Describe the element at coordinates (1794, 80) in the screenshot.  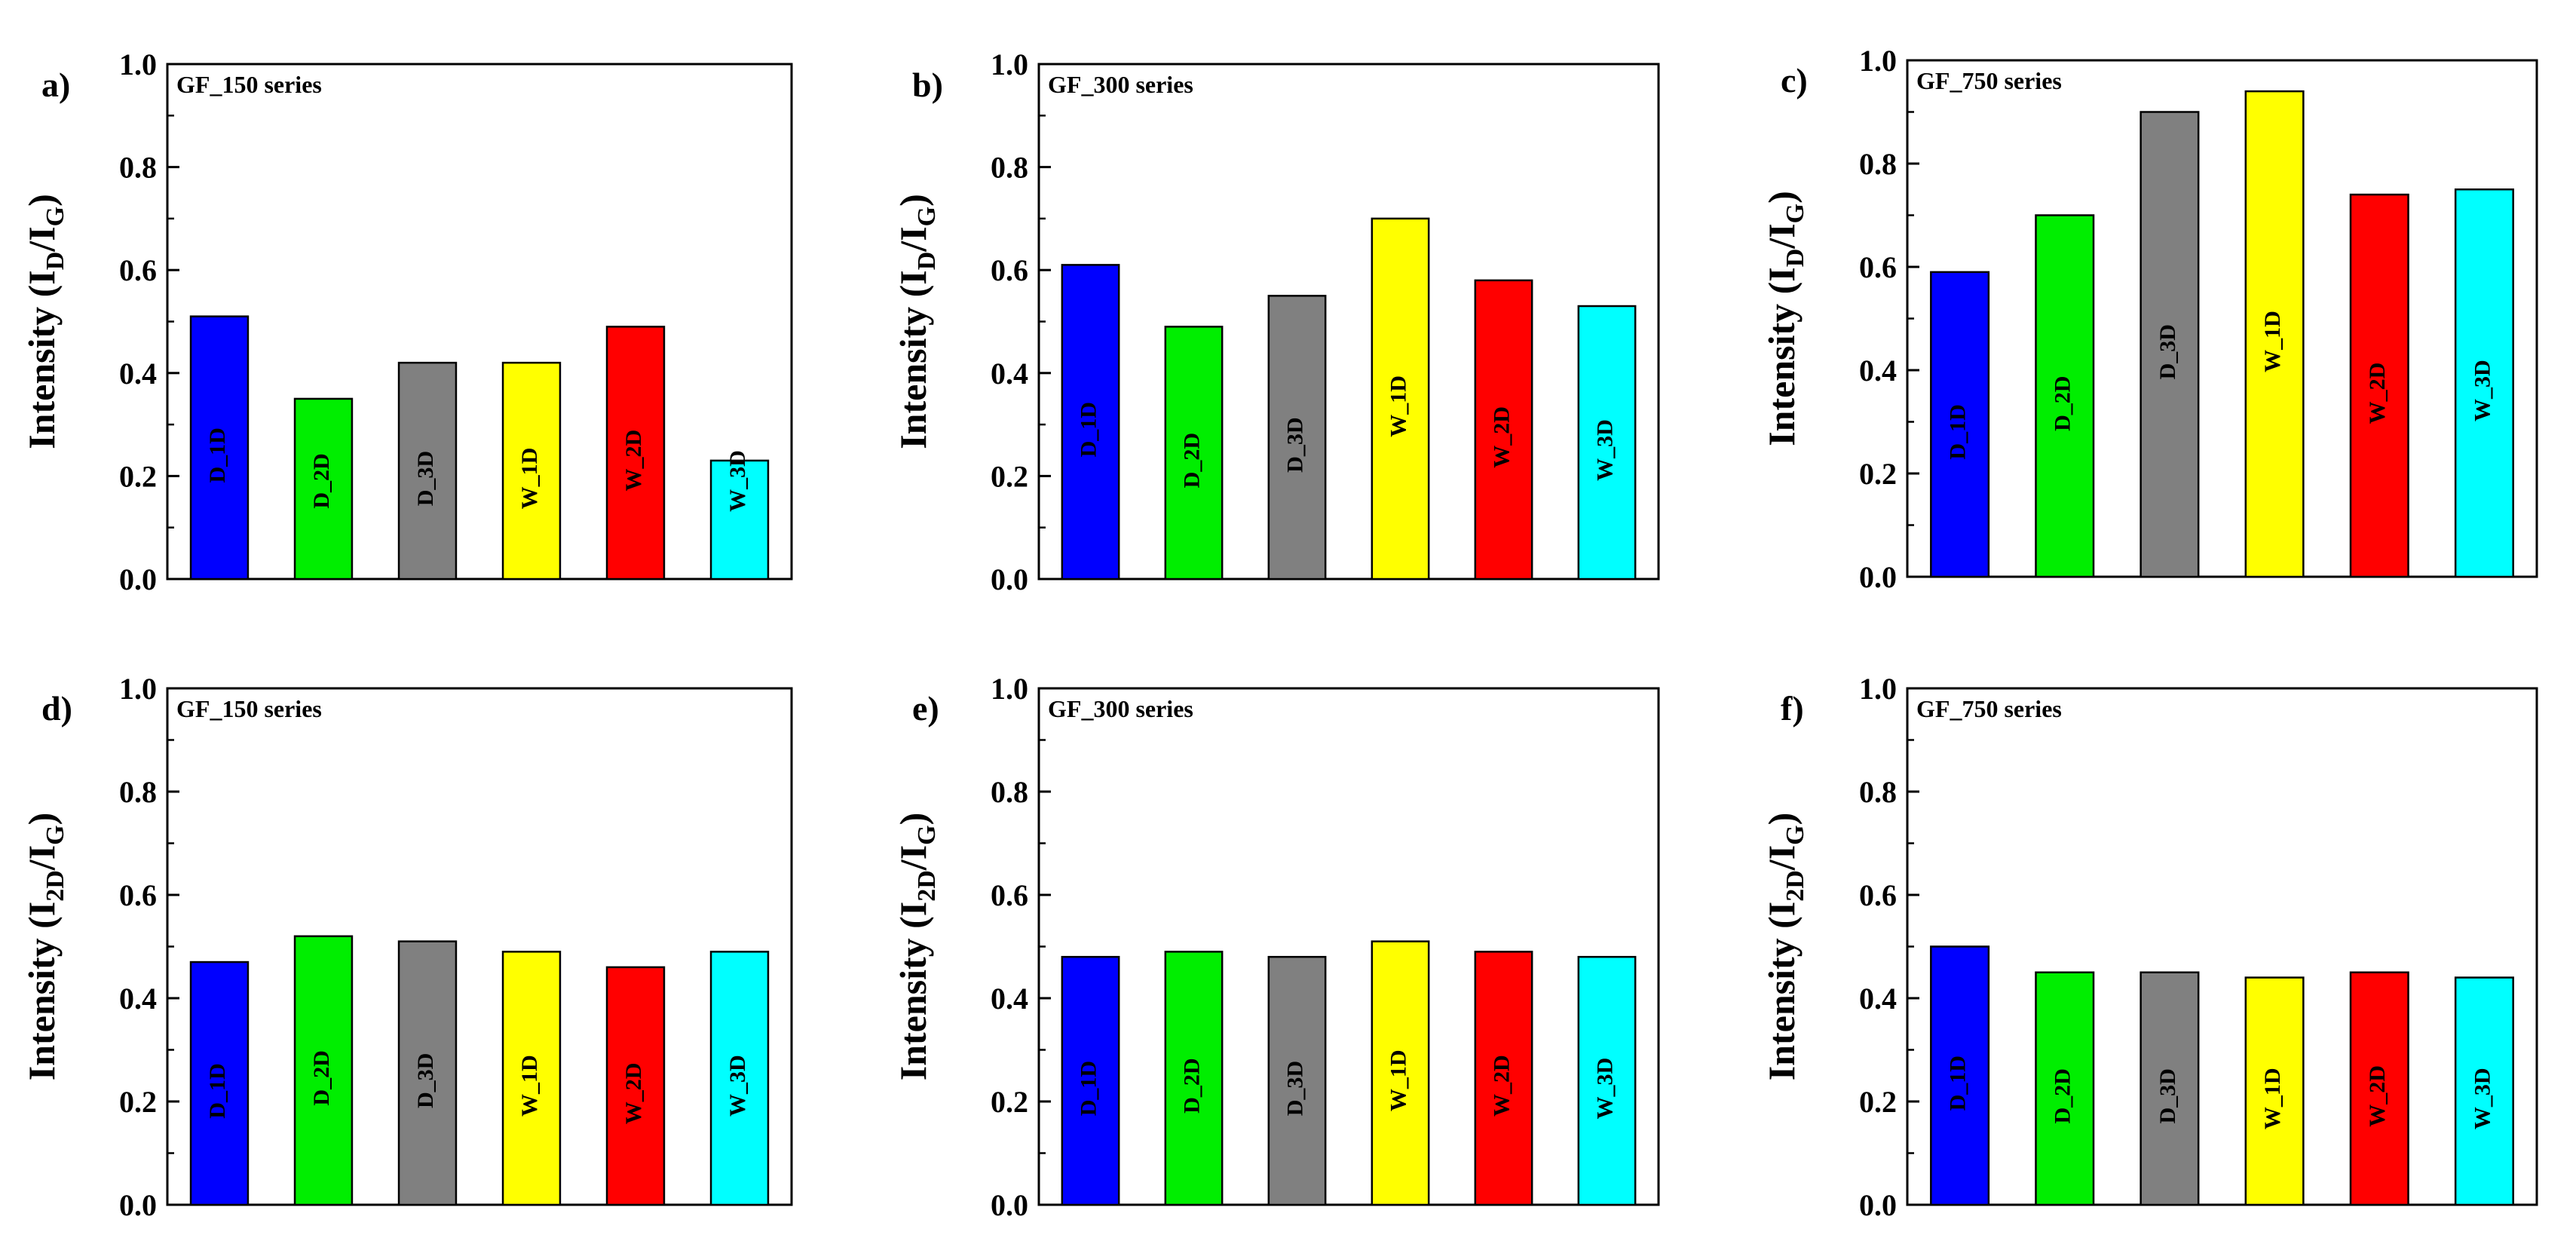
I see `panel-letter: c)` at that location.